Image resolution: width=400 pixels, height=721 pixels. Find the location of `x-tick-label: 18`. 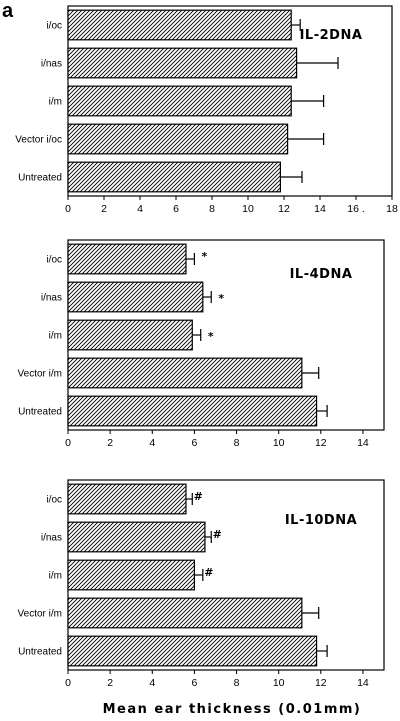

x-tick-label: 18 is located at coordinates (392, 209).